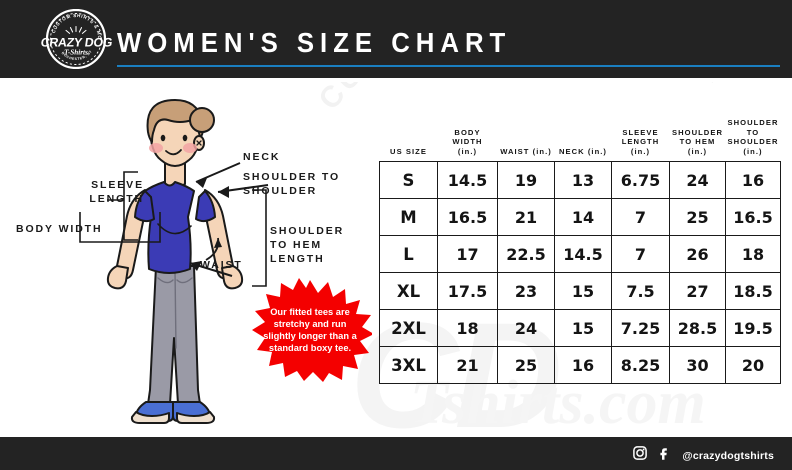  Describe the element at coordinates (640, 455) in the screenshot. I see `instagram-icon` at that location.